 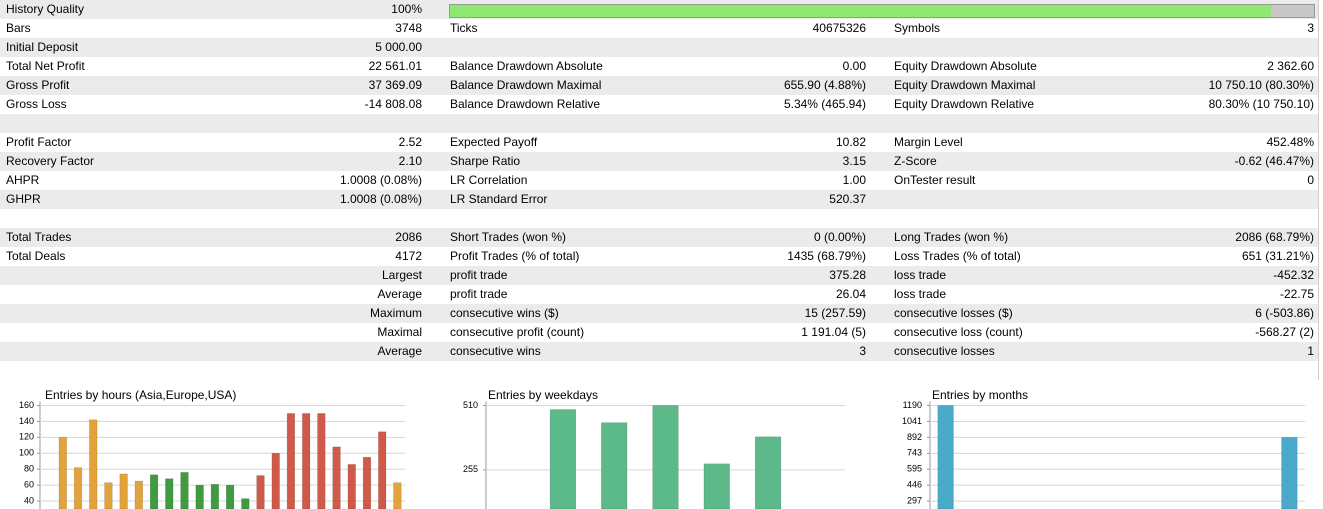 What do you see at coordinates (42, 47) in the screenshot?
I see `metric-label: Initial Deposit` at bounding box center [42, 47].